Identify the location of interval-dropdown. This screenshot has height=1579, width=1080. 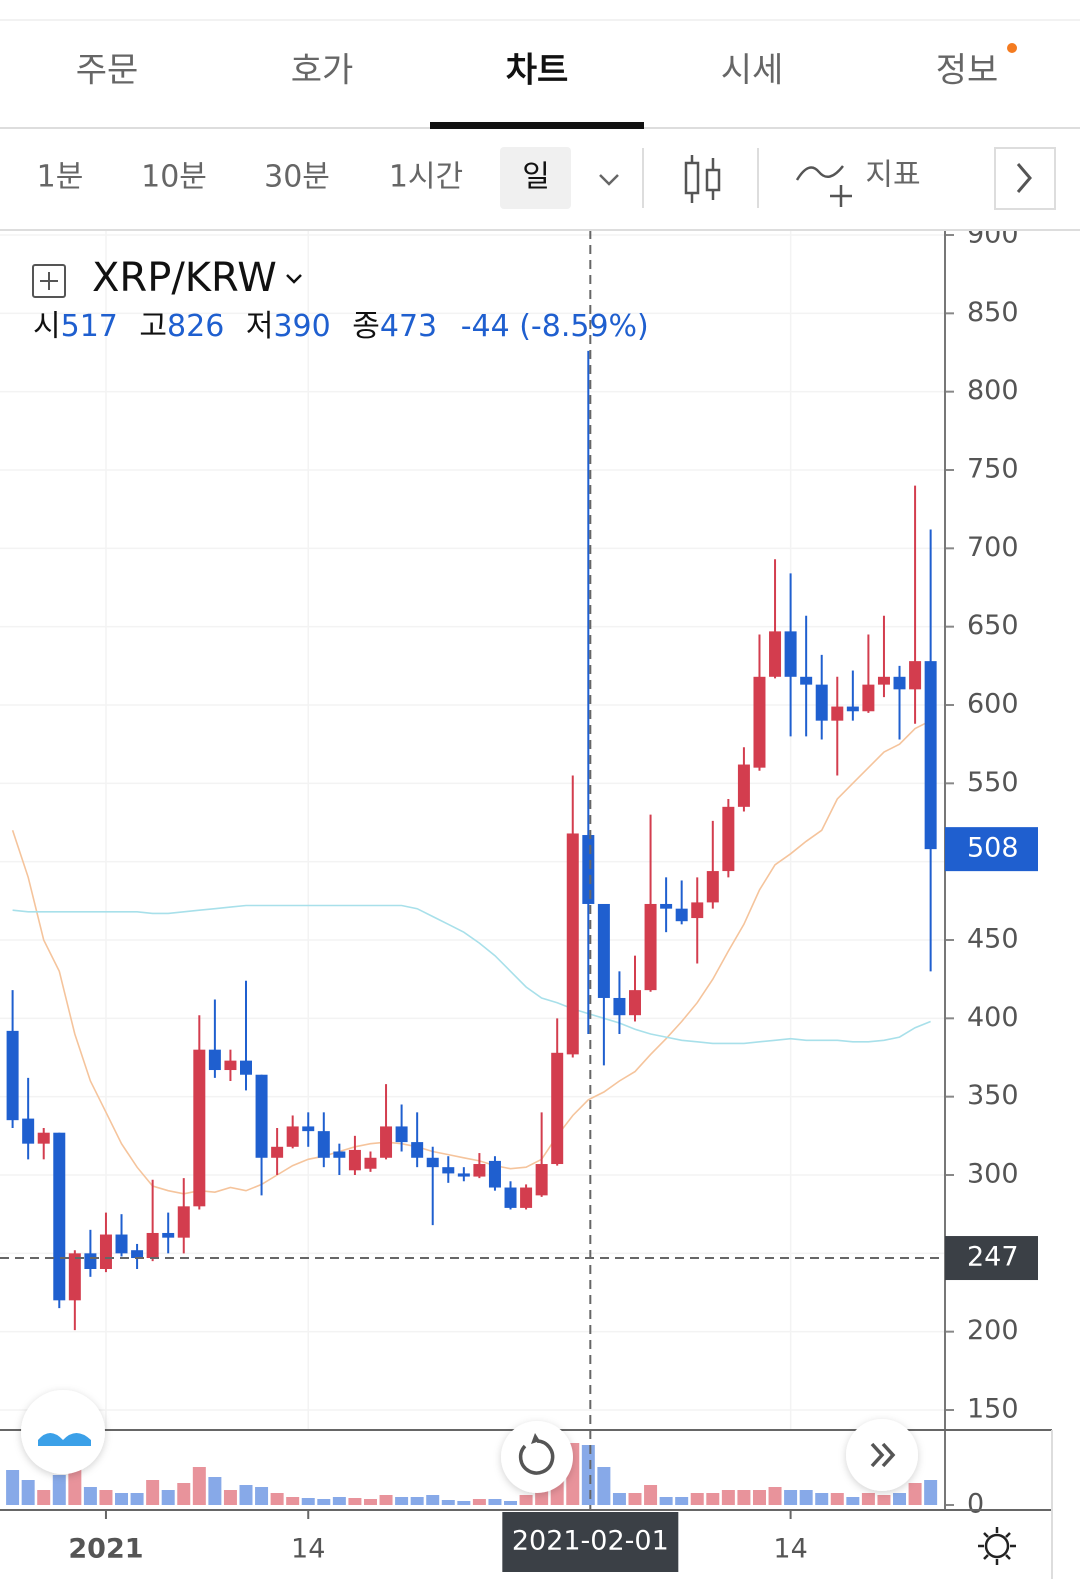
(609, 180).